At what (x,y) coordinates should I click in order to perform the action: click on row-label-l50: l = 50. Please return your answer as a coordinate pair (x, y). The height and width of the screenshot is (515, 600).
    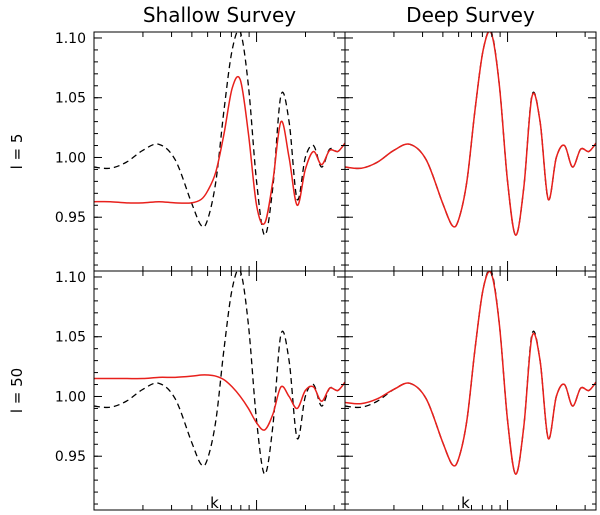
    Looking at the image, I should click on (17, 390).